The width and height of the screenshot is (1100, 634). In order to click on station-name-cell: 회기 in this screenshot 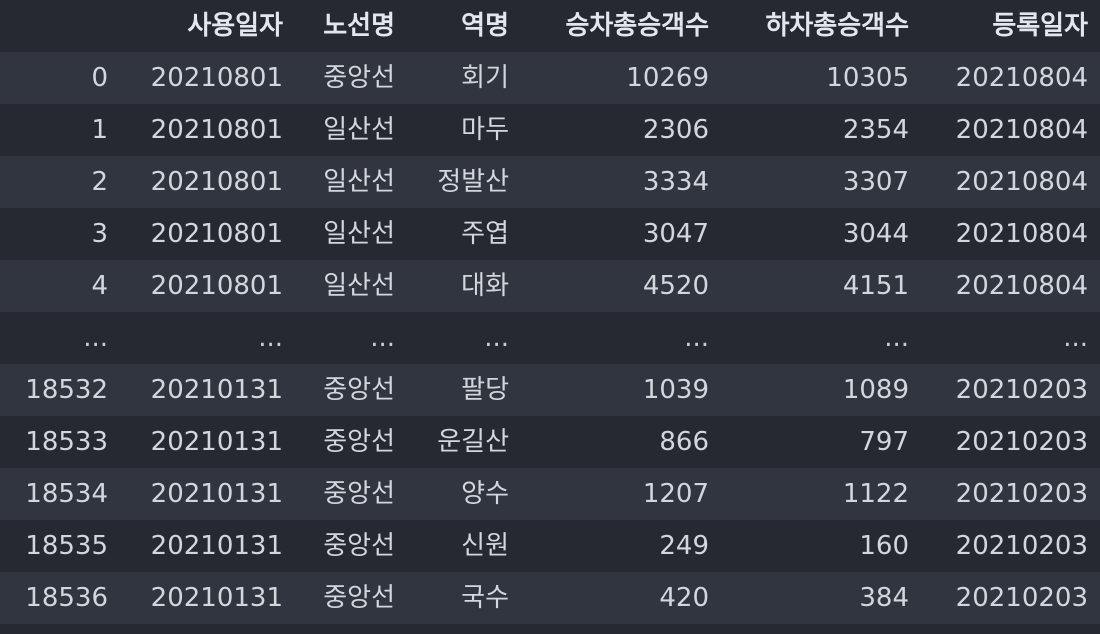, I will do `click(464, 78)`.